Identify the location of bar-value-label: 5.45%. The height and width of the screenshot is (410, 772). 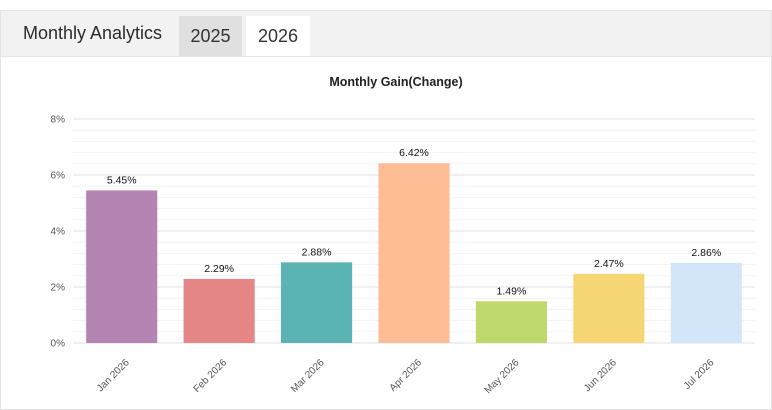
(122, 180).